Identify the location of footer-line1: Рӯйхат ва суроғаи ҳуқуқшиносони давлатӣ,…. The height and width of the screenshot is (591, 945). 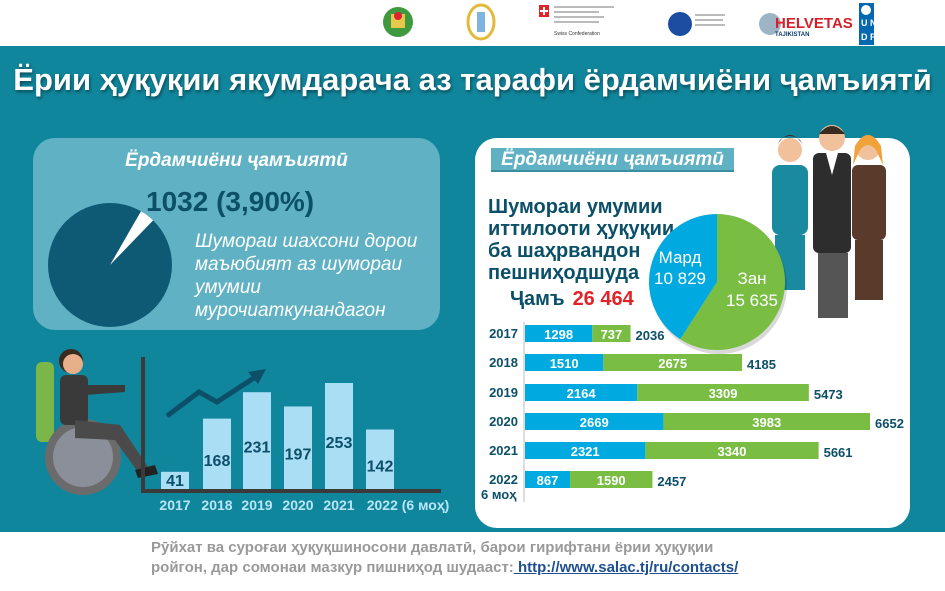
(432, 547).